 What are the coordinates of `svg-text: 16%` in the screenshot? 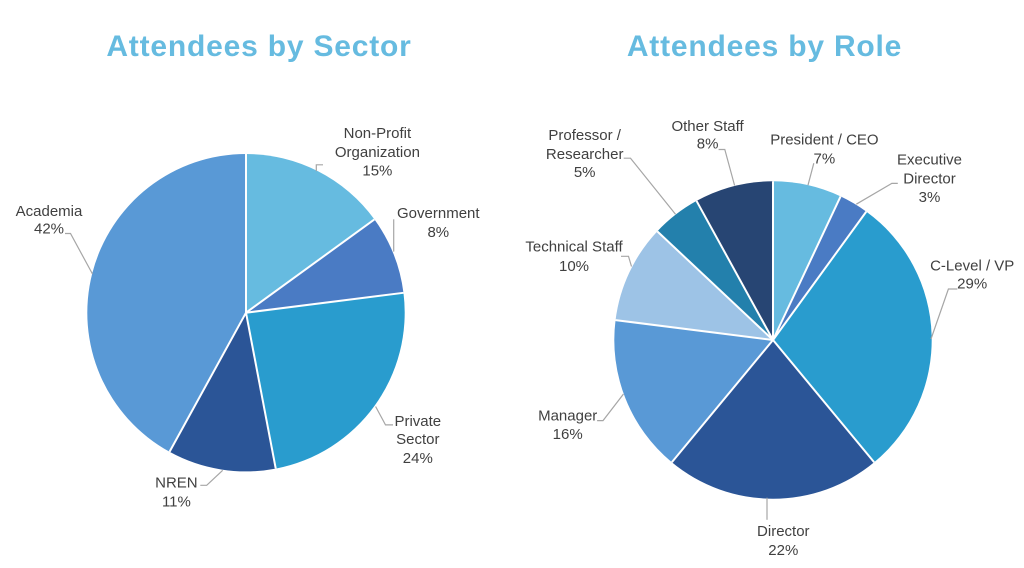 It's located at (568, 434).